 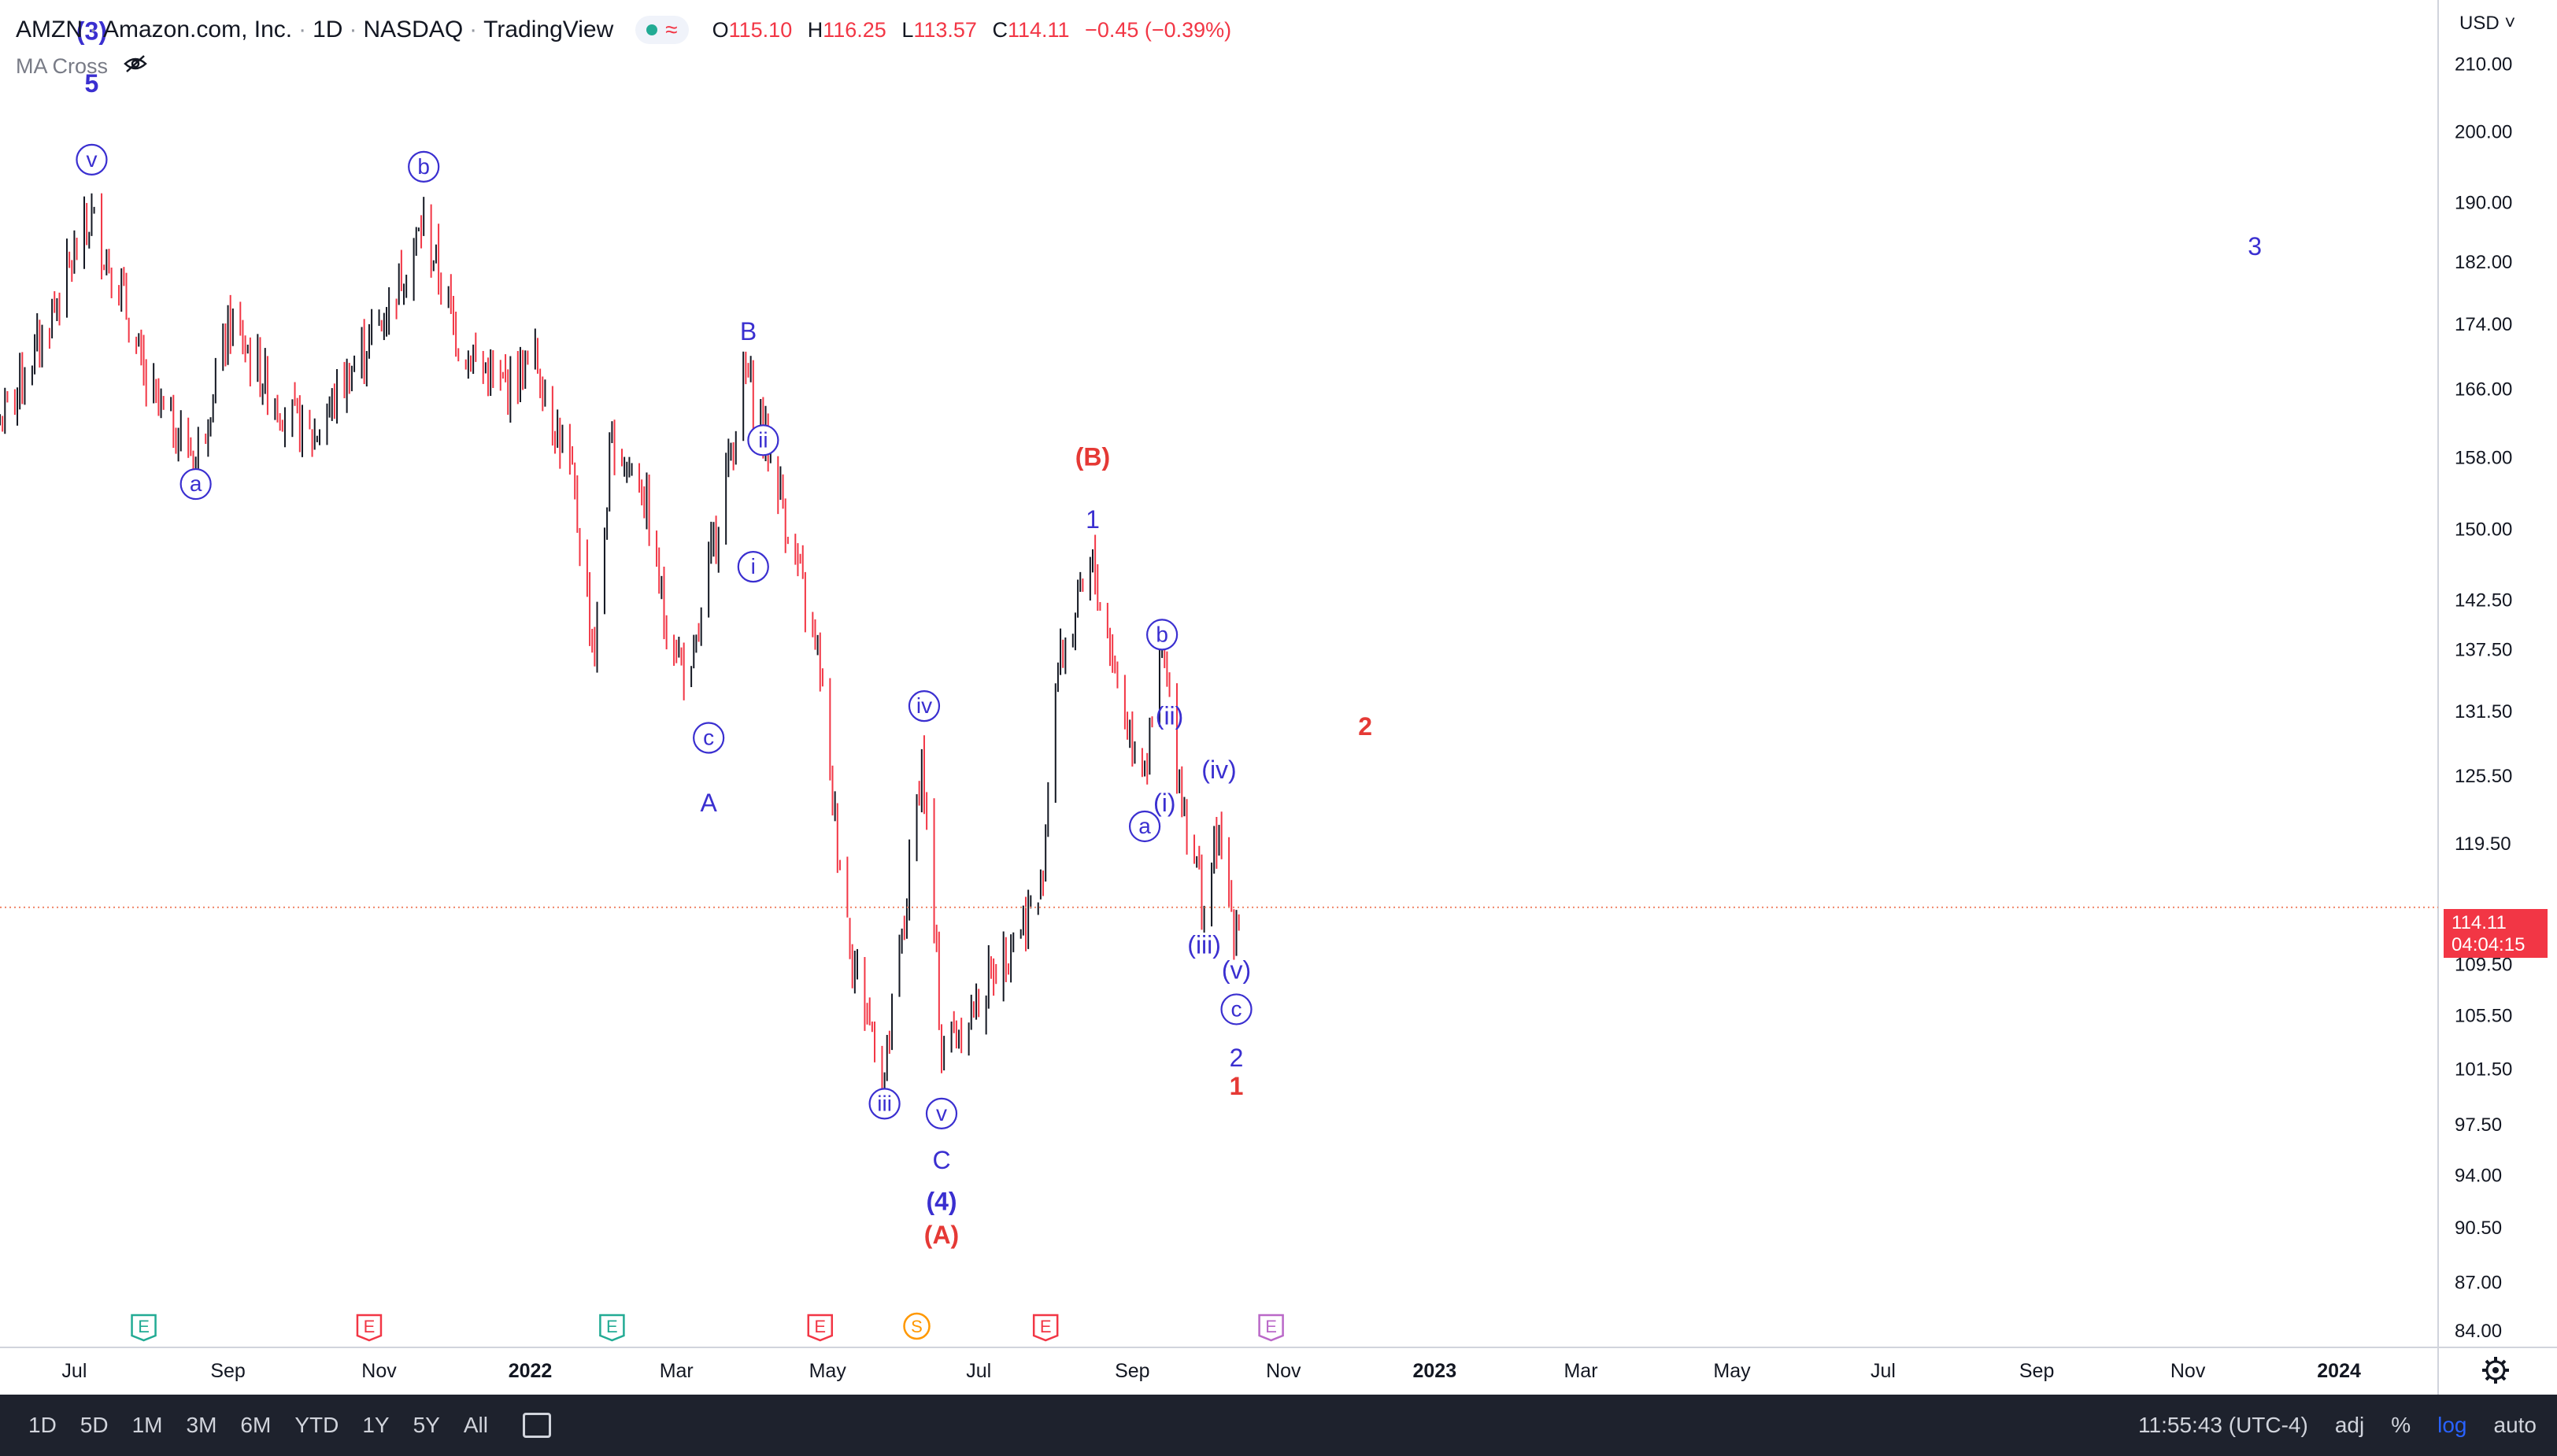 I want to click on wave-label: 5, so click(x=92, y=83).